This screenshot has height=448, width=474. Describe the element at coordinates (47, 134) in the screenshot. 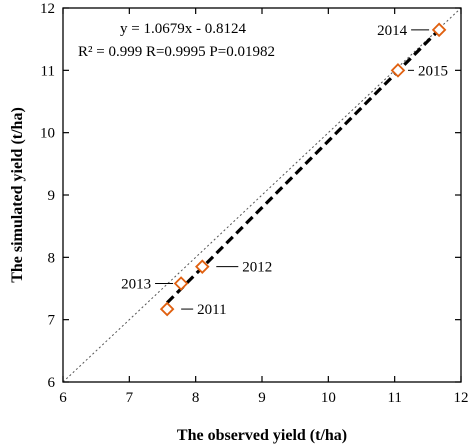

I see `y-tick-label: 10` at that location.